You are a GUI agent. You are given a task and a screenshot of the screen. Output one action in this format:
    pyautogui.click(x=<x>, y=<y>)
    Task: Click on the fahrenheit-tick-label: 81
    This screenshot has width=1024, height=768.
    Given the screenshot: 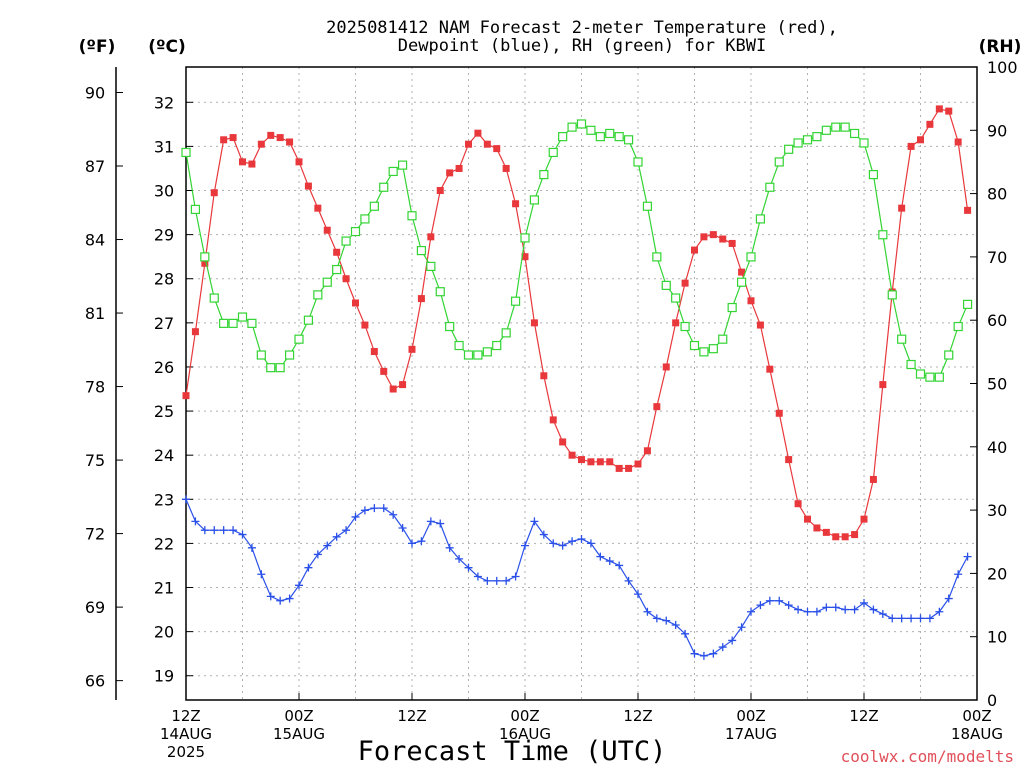 What is the action you would take?
    pyautogui.click(x=95, y=313)
    